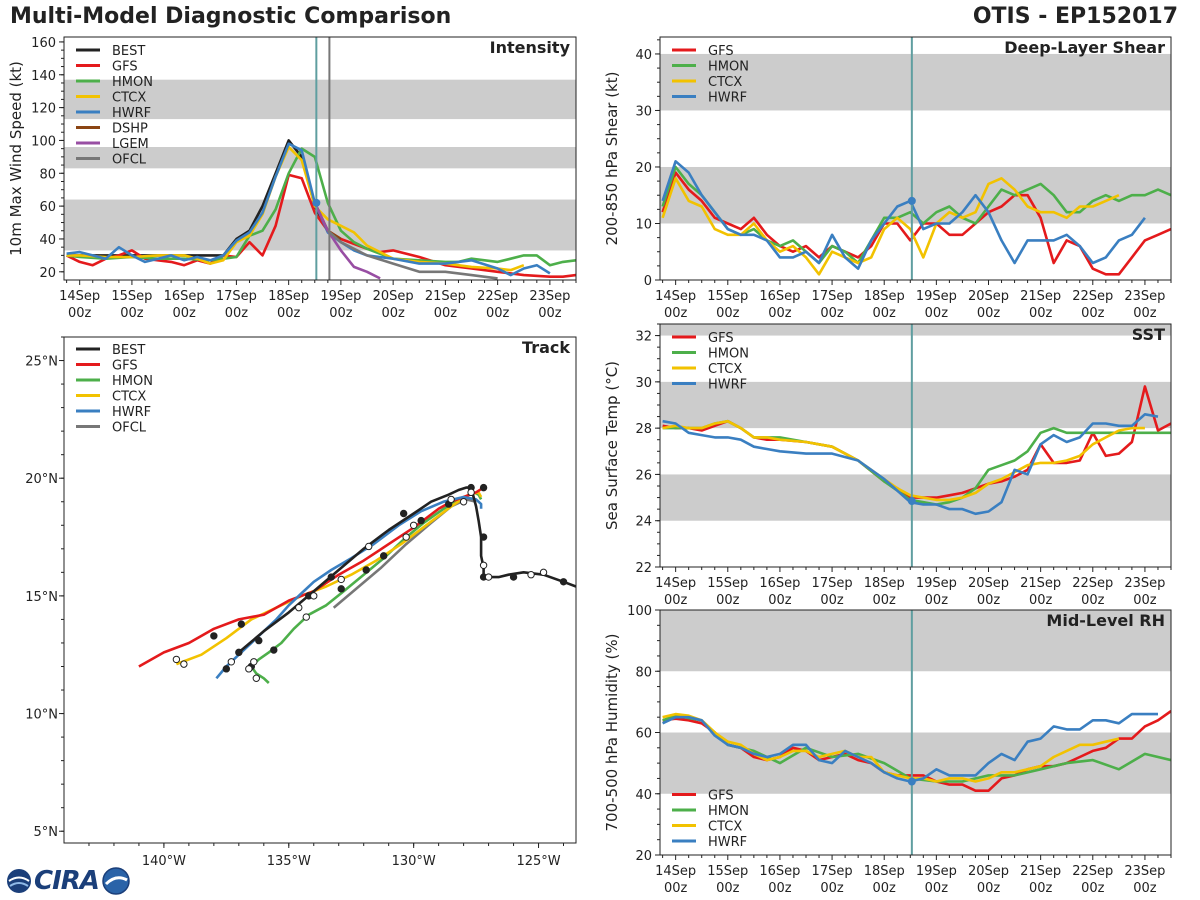  I want to click on intensity-ylabel: 10m Max Wind Speed (kt), so click(16, 158).